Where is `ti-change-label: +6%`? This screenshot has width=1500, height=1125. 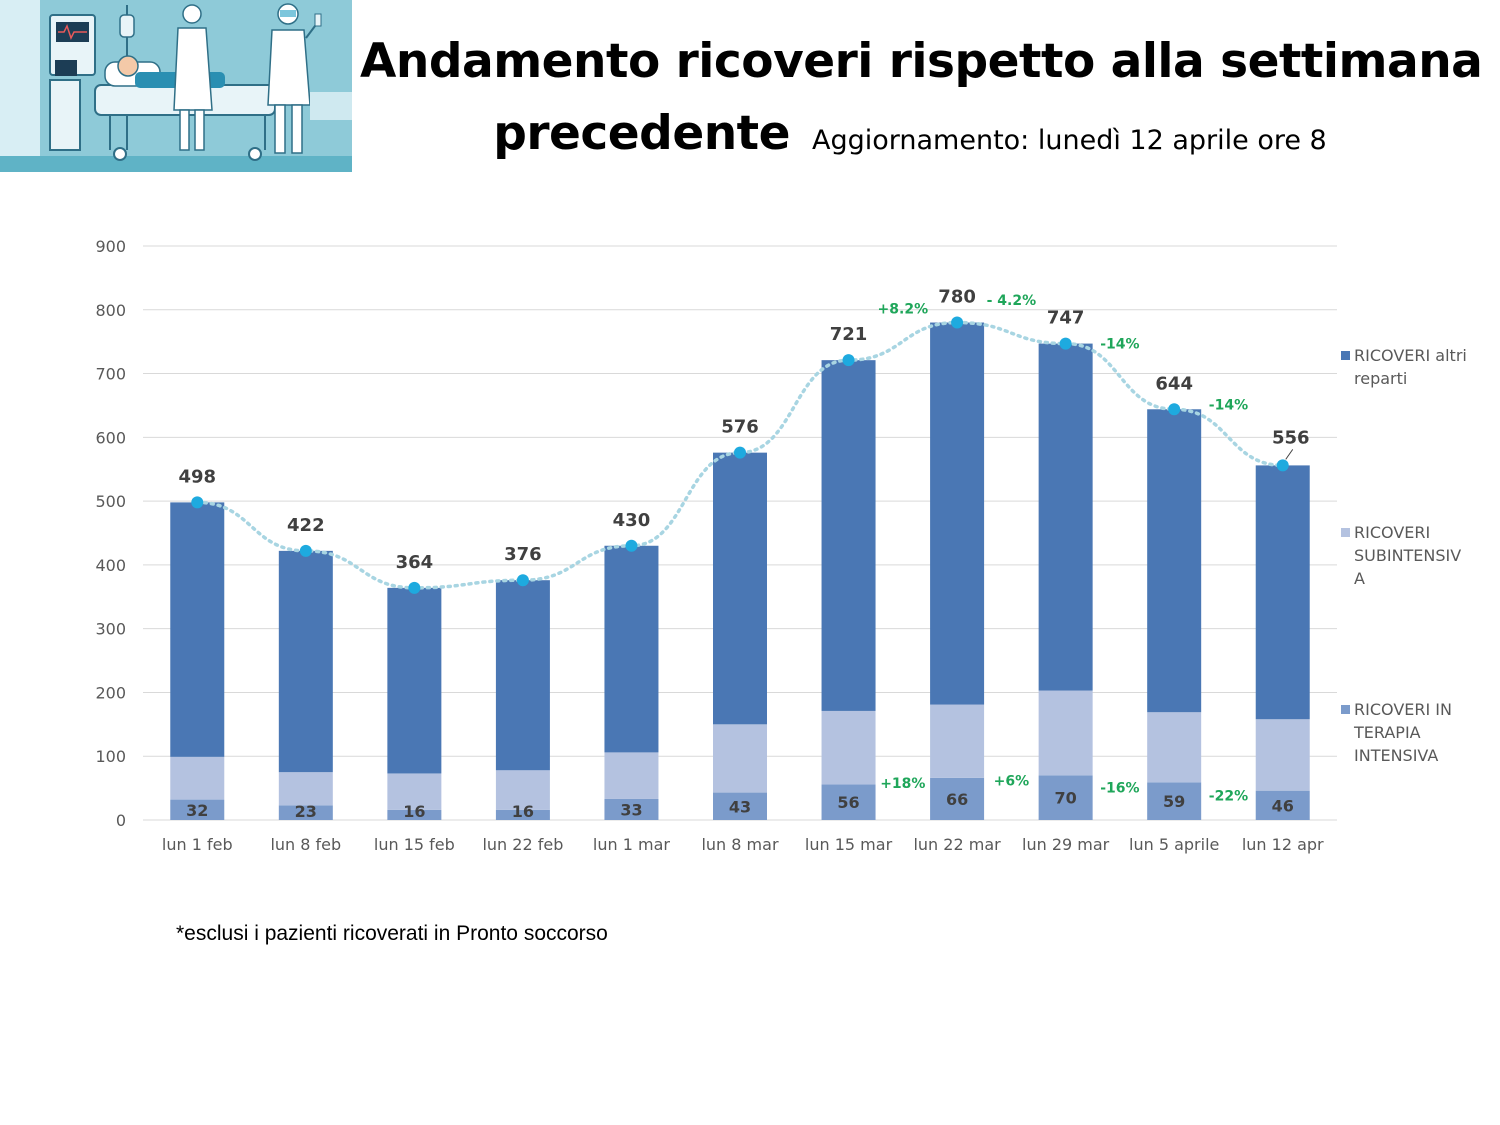 ti-change-label: +6% is located at coordinates (1012, 781).